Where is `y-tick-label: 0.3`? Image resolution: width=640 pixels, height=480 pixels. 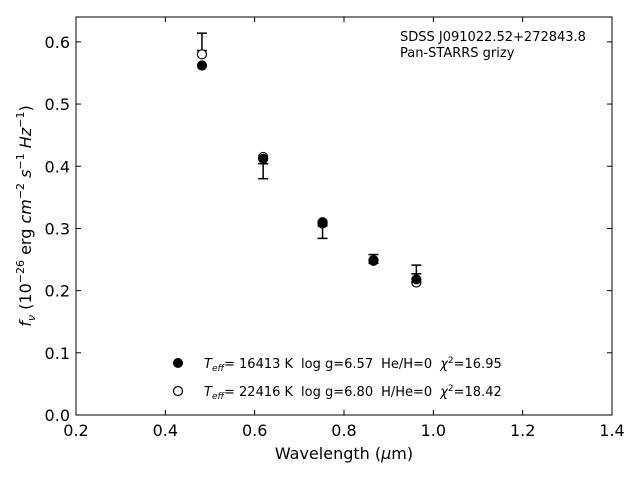 y-tick-label: 0.3 is located at coordinates (57, 228).